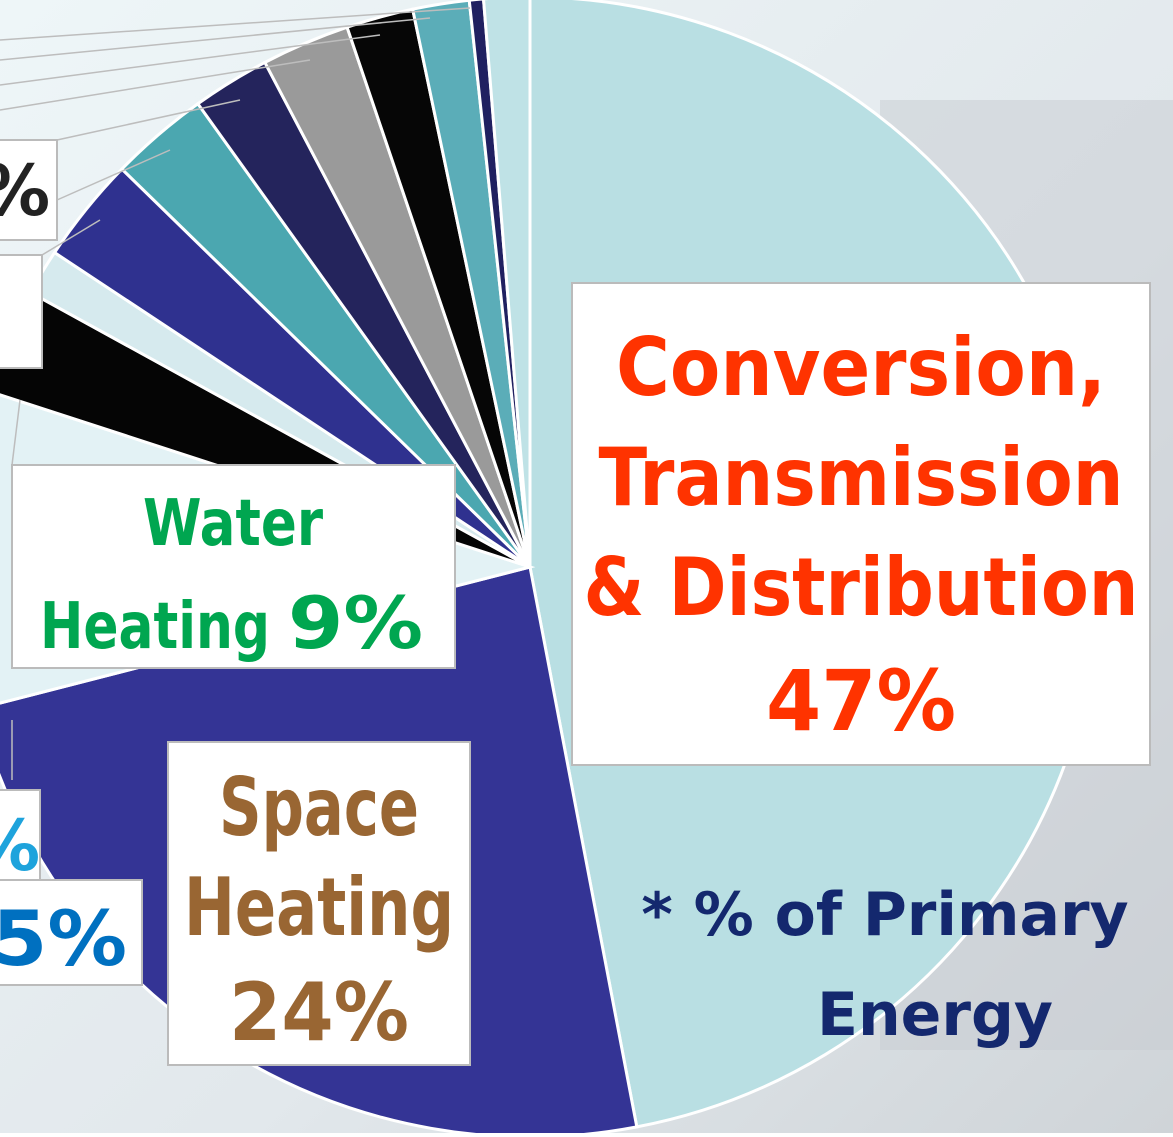  Describe the element at coordinates (233, 524) in the screenshot. I see `slice-label: Water` at that location.